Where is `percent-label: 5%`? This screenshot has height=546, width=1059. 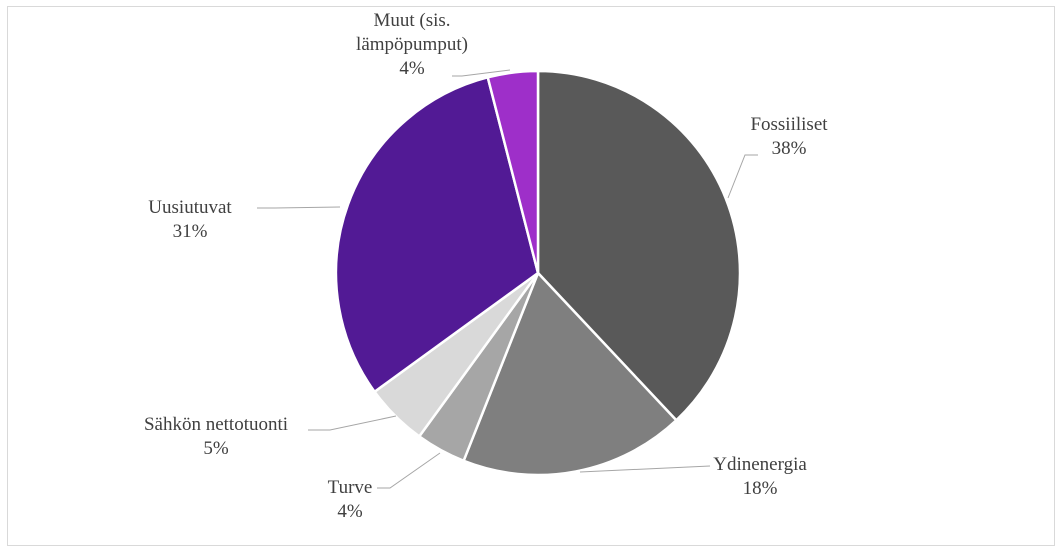
percent-label: 5% is located at coordinates (216, 448).